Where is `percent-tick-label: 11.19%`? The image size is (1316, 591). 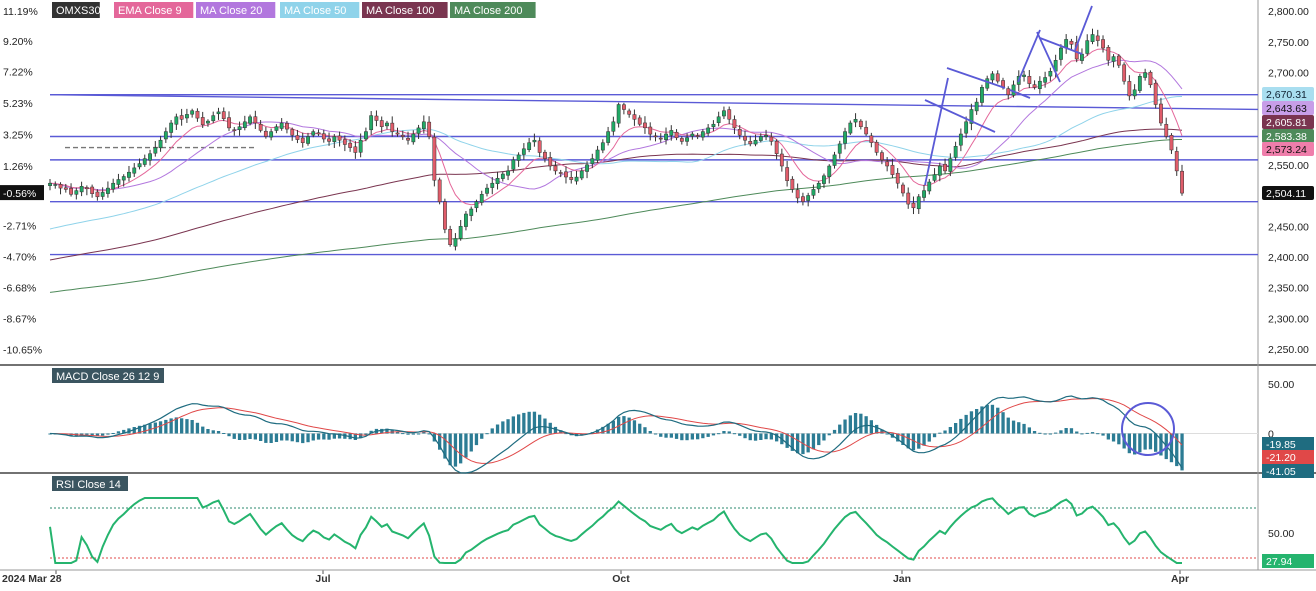
percent-tick-label: 11.19% is located at coordinates (20, 12).